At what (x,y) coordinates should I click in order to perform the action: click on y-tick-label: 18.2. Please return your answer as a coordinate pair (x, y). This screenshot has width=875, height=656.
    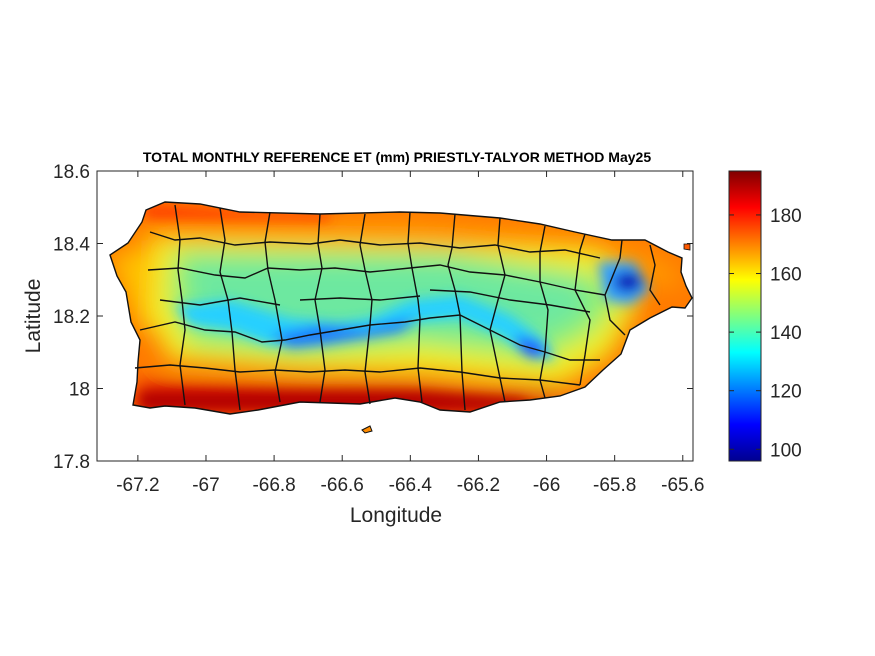
    Looking at the image, I should click on (71, 317).